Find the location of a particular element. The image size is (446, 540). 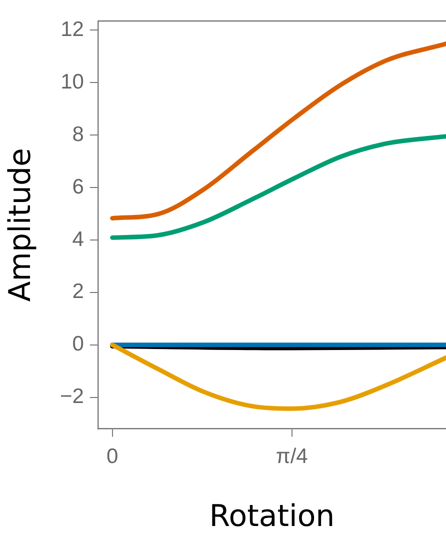

y-tick-label: 12 is located at coordinates (72, 29).